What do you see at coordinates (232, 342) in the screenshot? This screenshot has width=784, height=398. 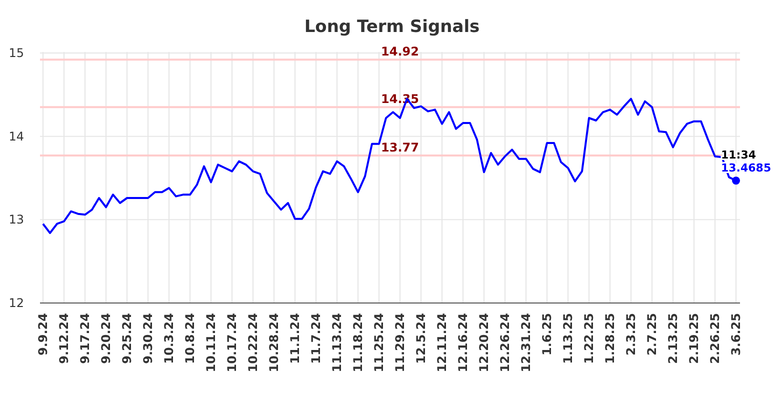 I see `x-tick-label: 10.17.24` at bounding box center [232, 342].